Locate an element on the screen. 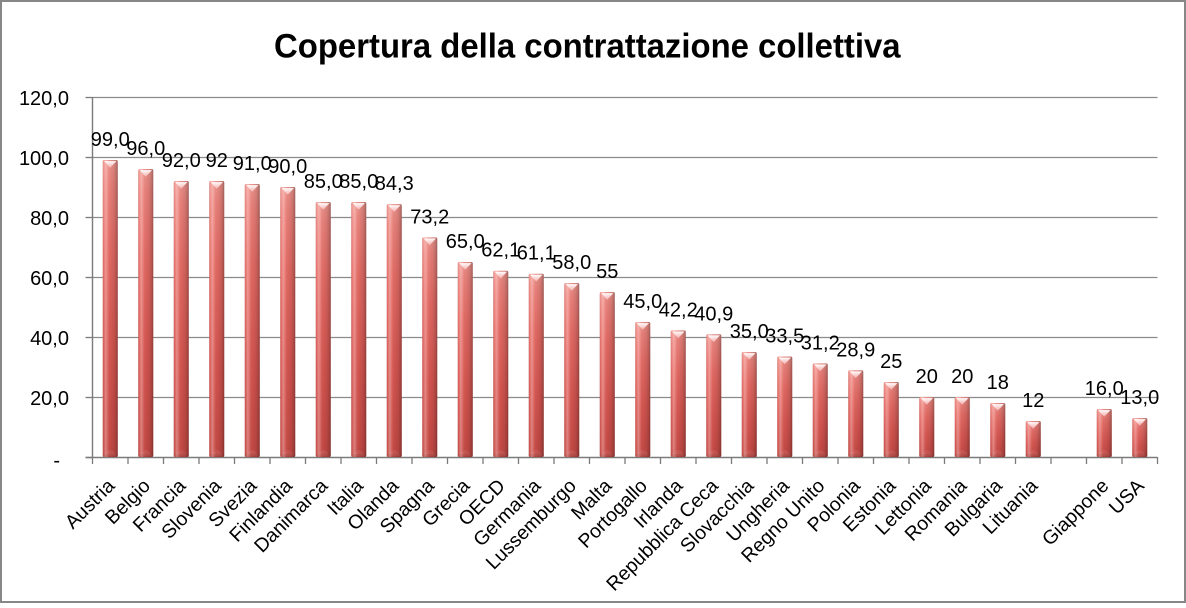  svg-text: 73,2 is located at coordinates (429, 217).